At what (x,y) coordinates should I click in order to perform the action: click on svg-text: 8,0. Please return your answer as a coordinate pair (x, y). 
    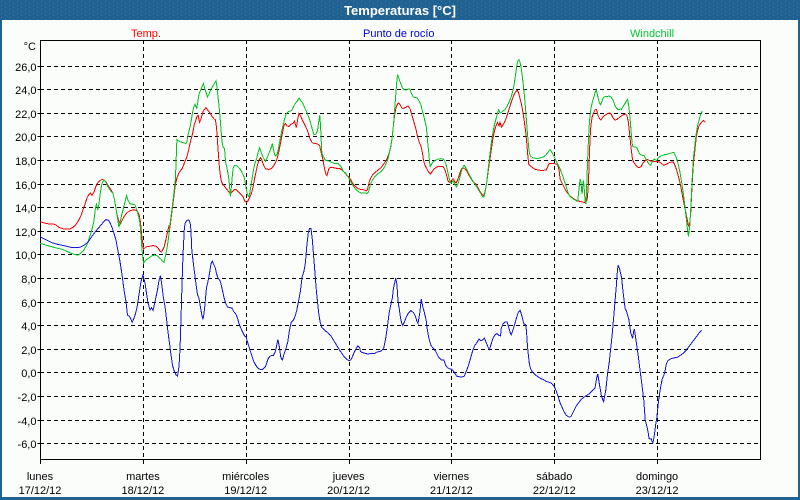
    Looking at the image, I should click on (28, 280).